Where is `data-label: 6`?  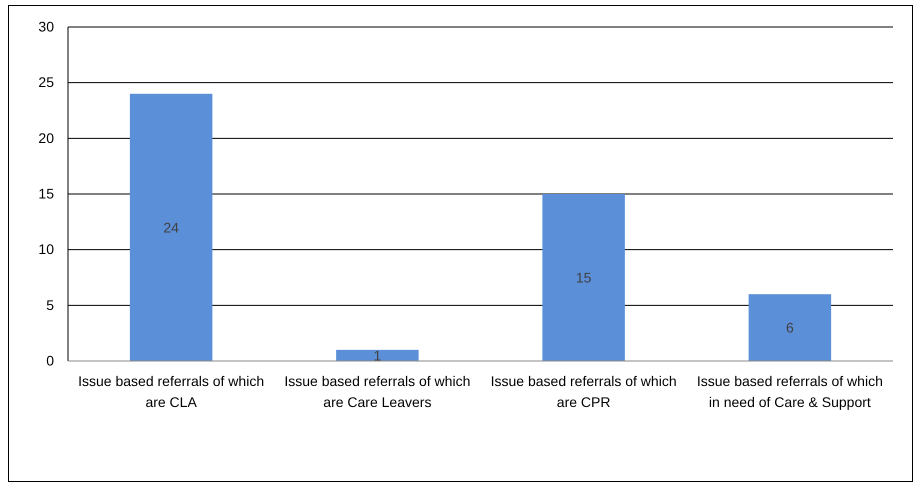 data-label: 6 is located at coordinates (790, 328).